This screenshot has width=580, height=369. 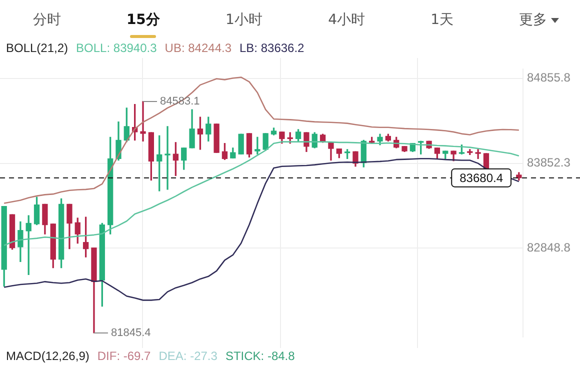 What do you see at coordinates (549, 163) in the screenshot?
I see `y-tick-label: 83852.3` at bounding box center [549, 163].